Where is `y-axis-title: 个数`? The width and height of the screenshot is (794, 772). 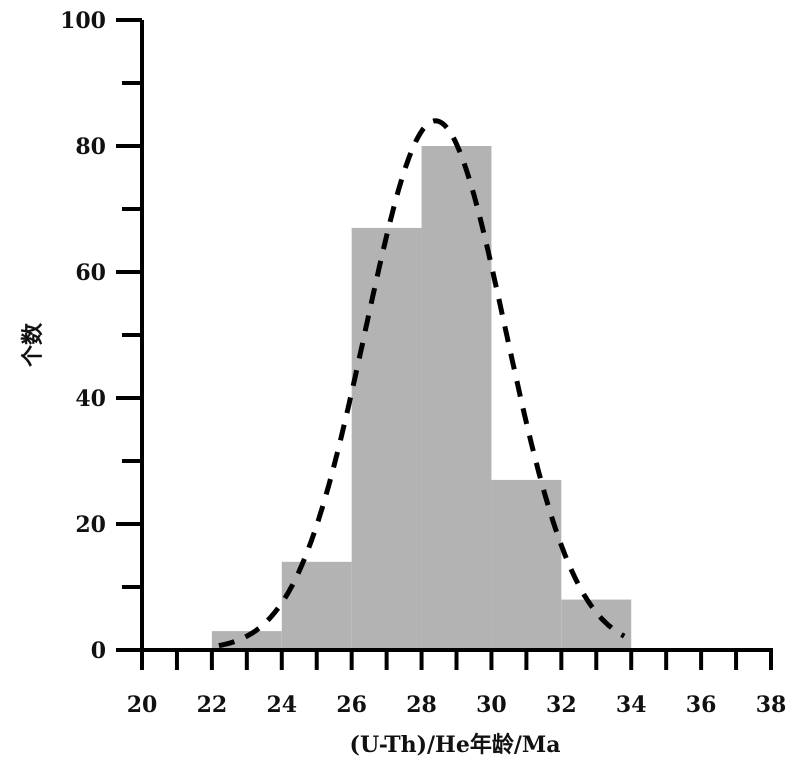
y-axis-title: 个数 is located at coordinates (33, 344).